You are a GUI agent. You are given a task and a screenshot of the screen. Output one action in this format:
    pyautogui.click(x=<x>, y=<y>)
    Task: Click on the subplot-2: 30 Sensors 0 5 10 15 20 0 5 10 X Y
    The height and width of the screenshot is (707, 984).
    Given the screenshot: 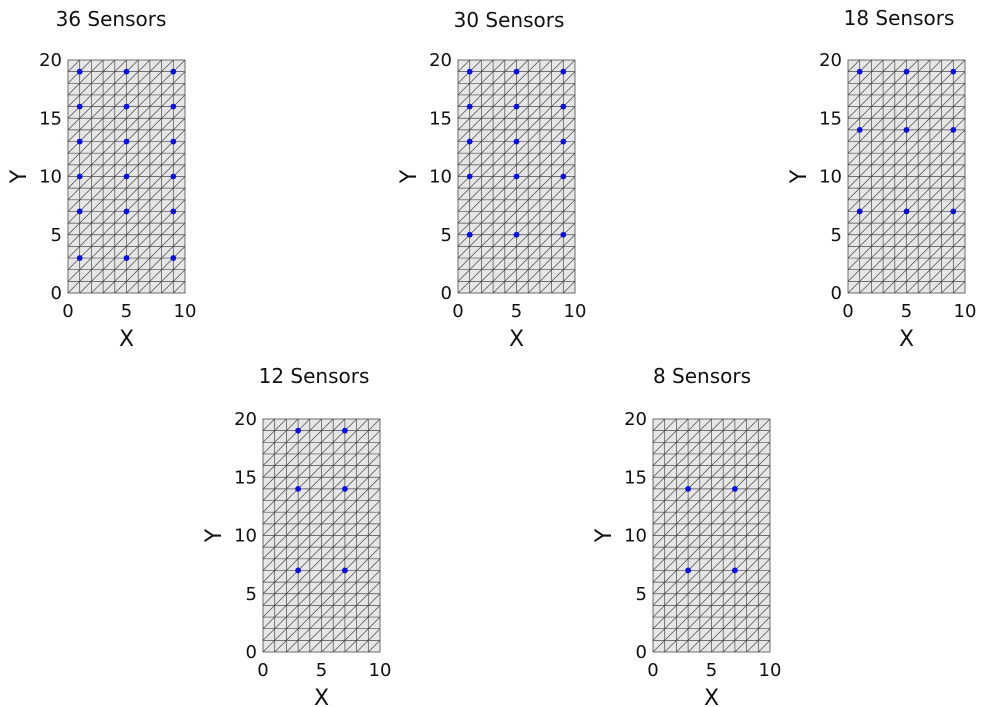 What is the action you would take?
    pyautogui.click(x=491, y=180)
    